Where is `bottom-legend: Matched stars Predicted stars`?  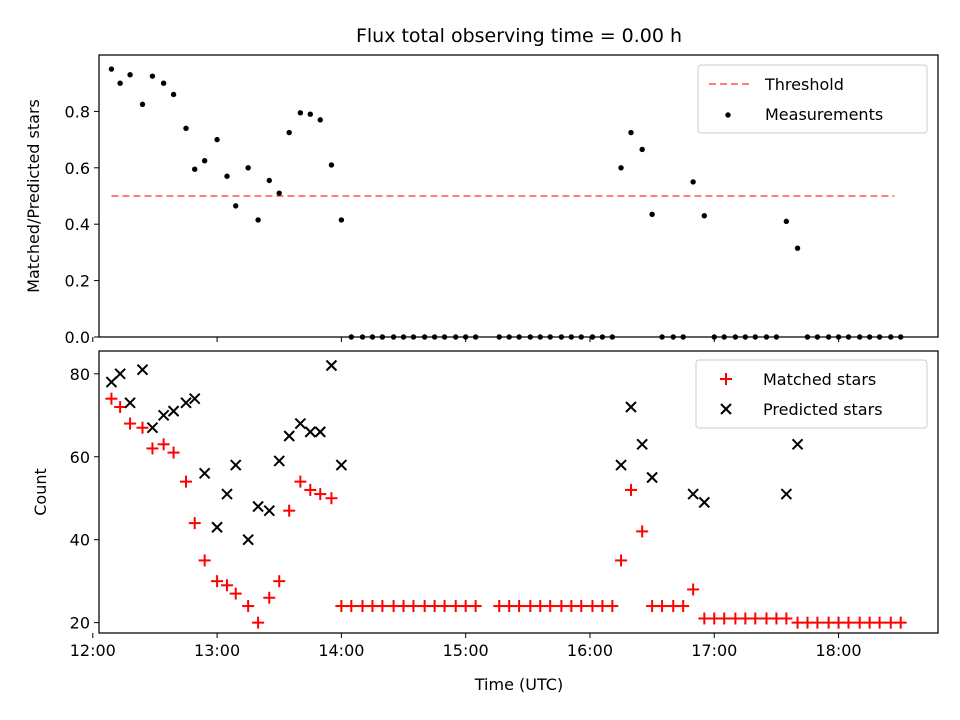 bottom-legend: Matched stars Predicted stars is located at coordinates (811, 394).